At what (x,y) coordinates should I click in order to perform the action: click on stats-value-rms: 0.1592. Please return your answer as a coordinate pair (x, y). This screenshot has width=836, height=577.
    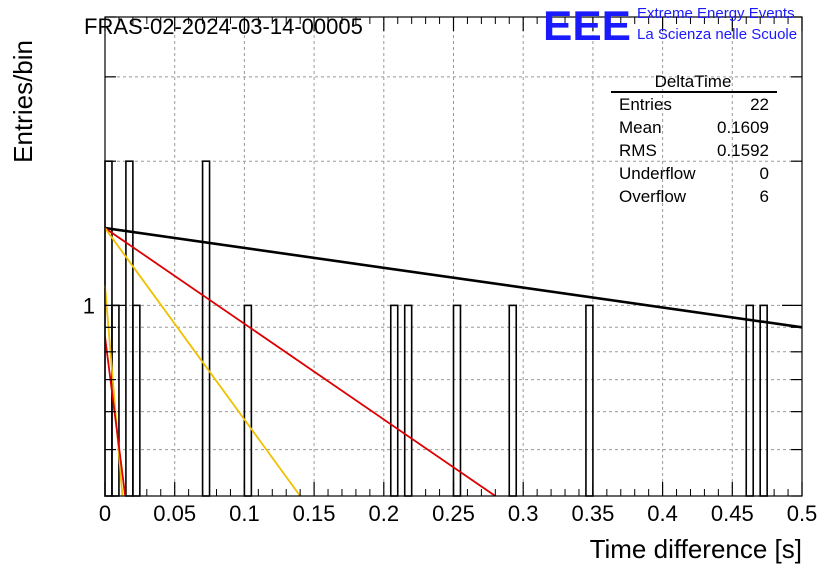
    Looking at the image, I should click on (743, 150).